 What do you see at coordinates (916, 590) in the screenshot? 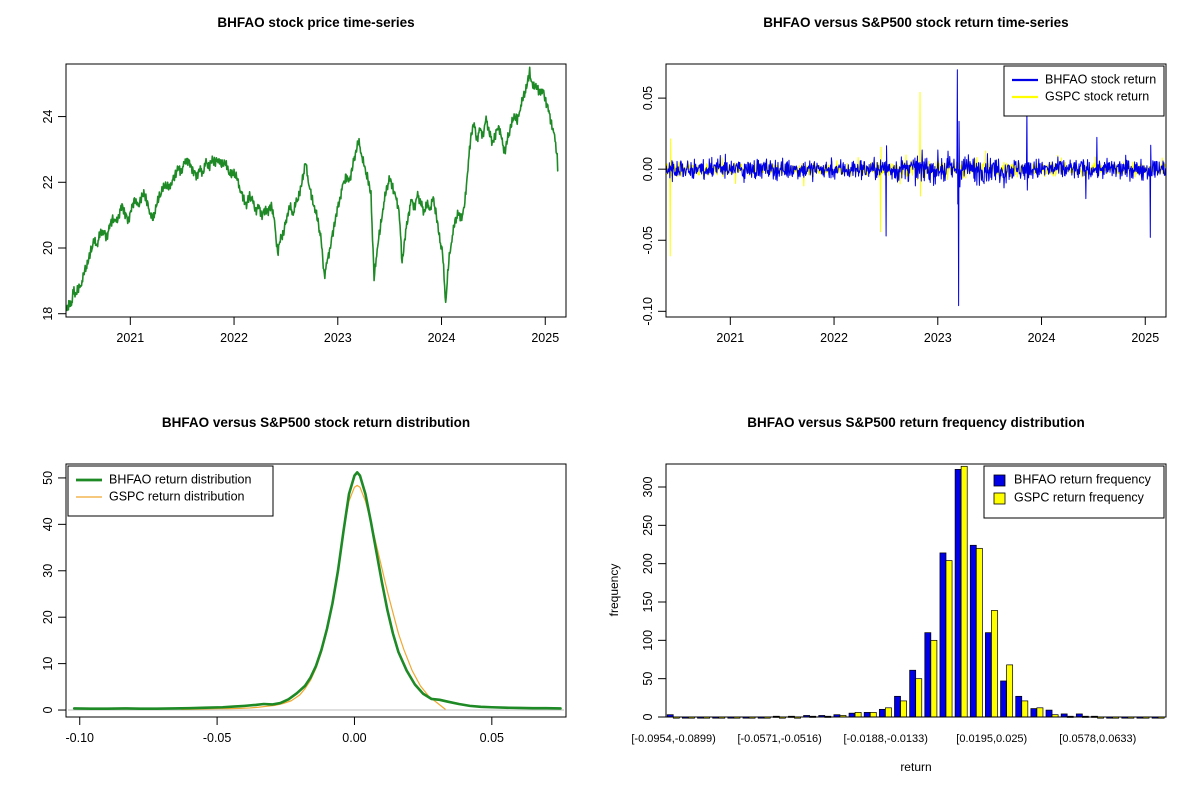
I see `histogram-plot-box` at bounding box center [916, 590].